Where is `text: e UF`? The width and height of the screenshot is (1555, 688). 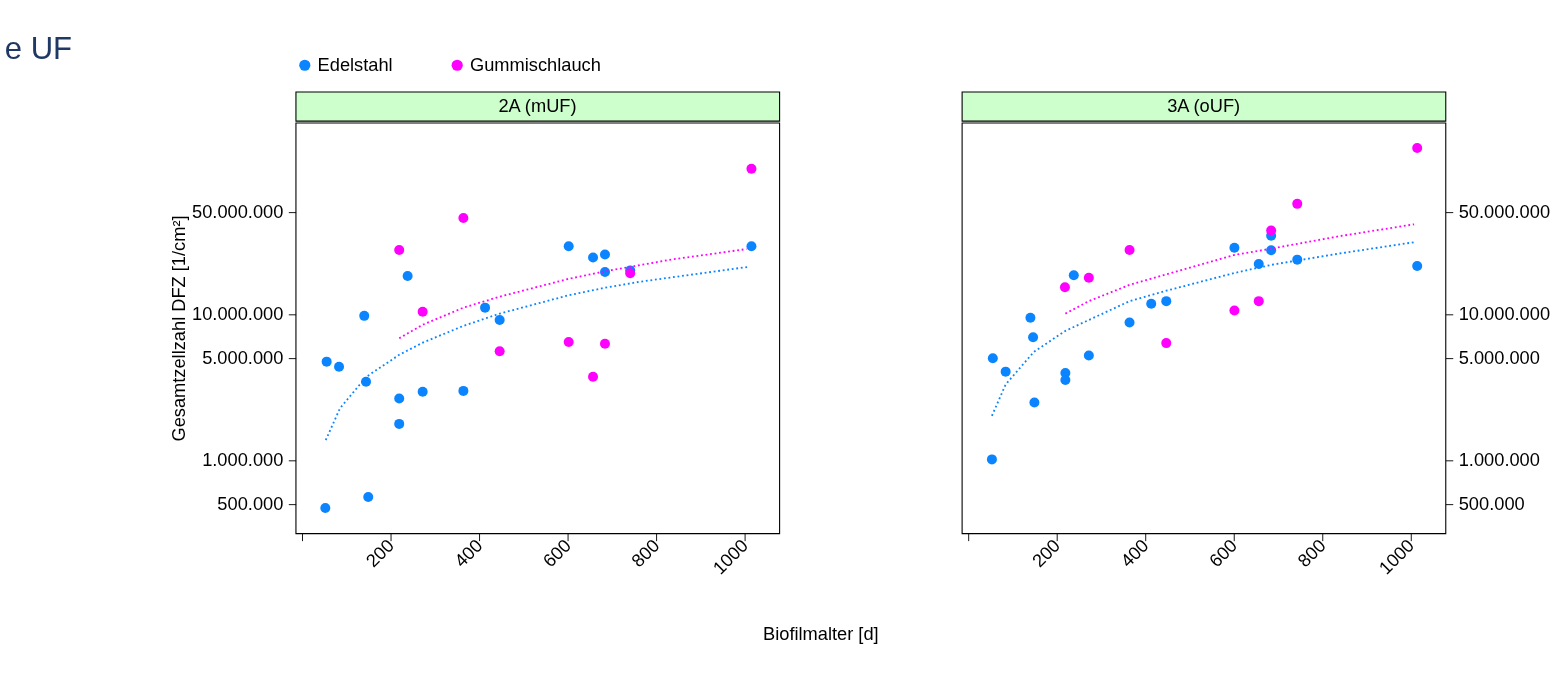 text: e UF is located at coordinates (38, 48).